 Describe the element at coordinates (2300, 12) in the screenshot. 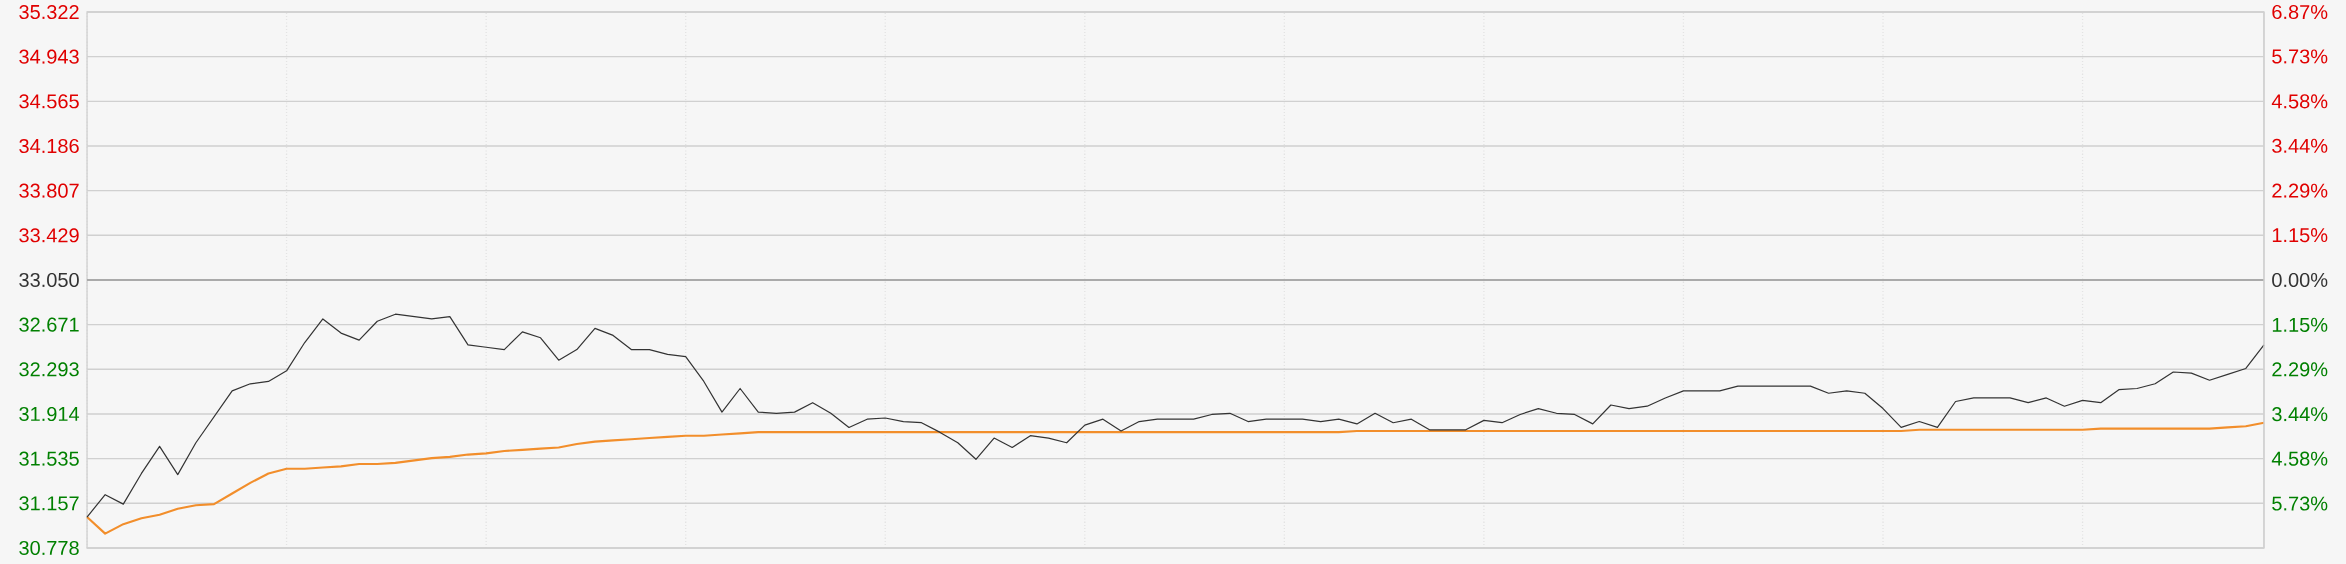

I see `y2-tick-label: 6.87%` at that location.